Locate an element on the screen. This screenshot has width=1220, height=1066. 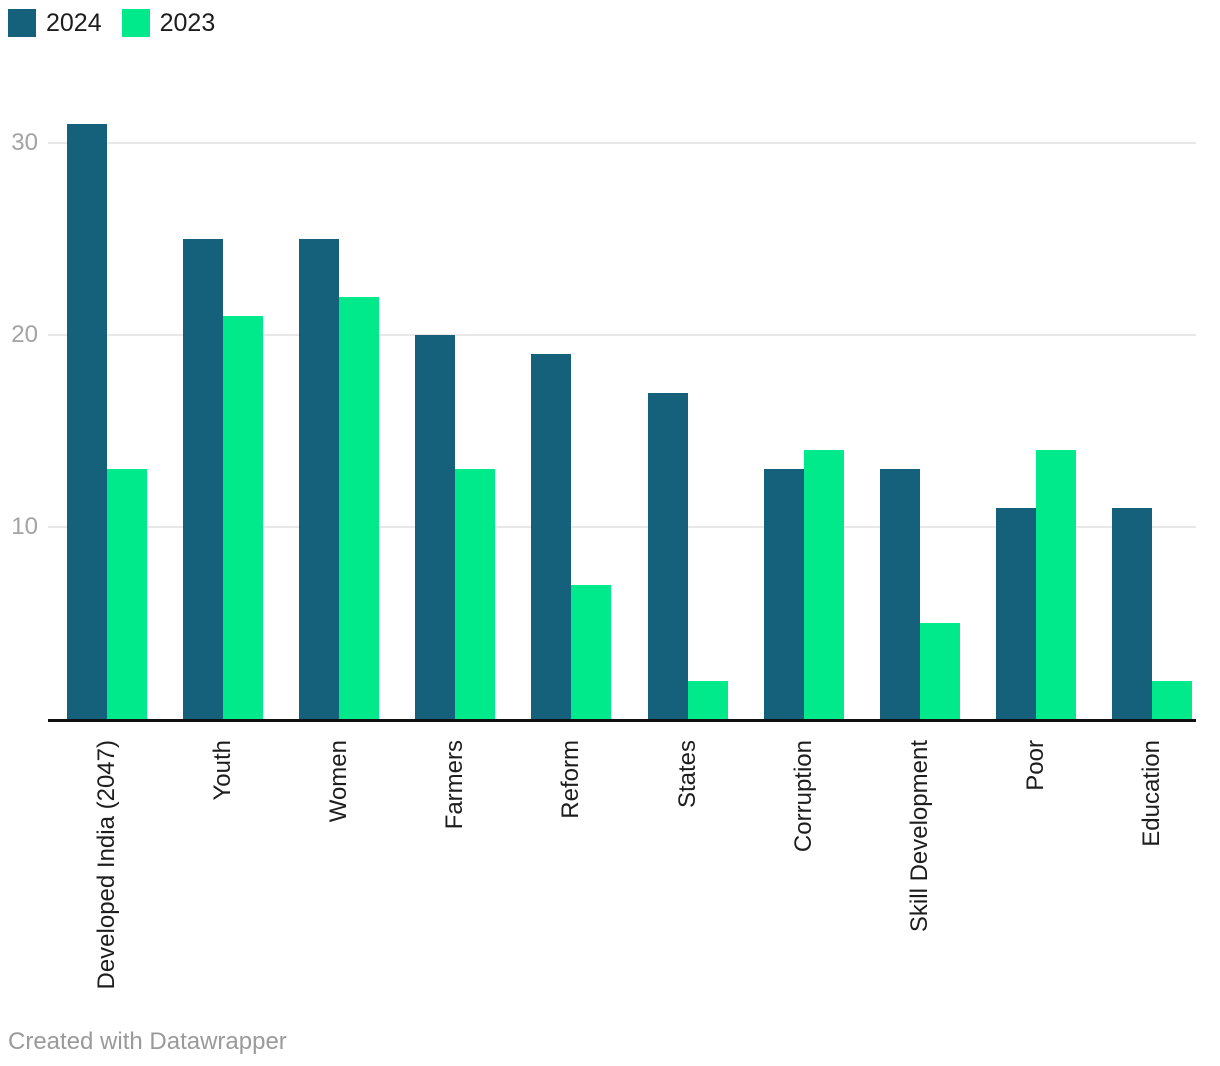
x-tick-label-wrap: Developed India (2047) is located at coordinates (107, 890).